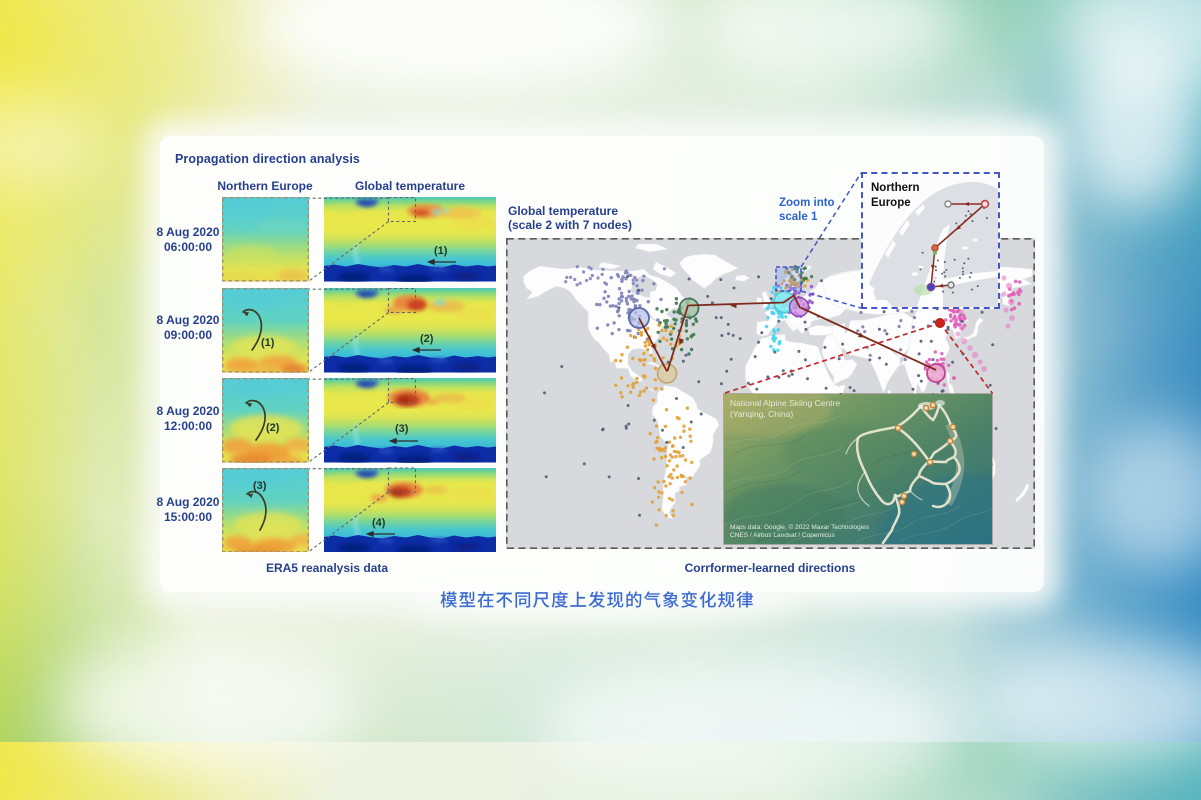 The width and height of the screenshot is (1201, 800). I want to click on inset-node-gray-bottom, so click(951, 285).